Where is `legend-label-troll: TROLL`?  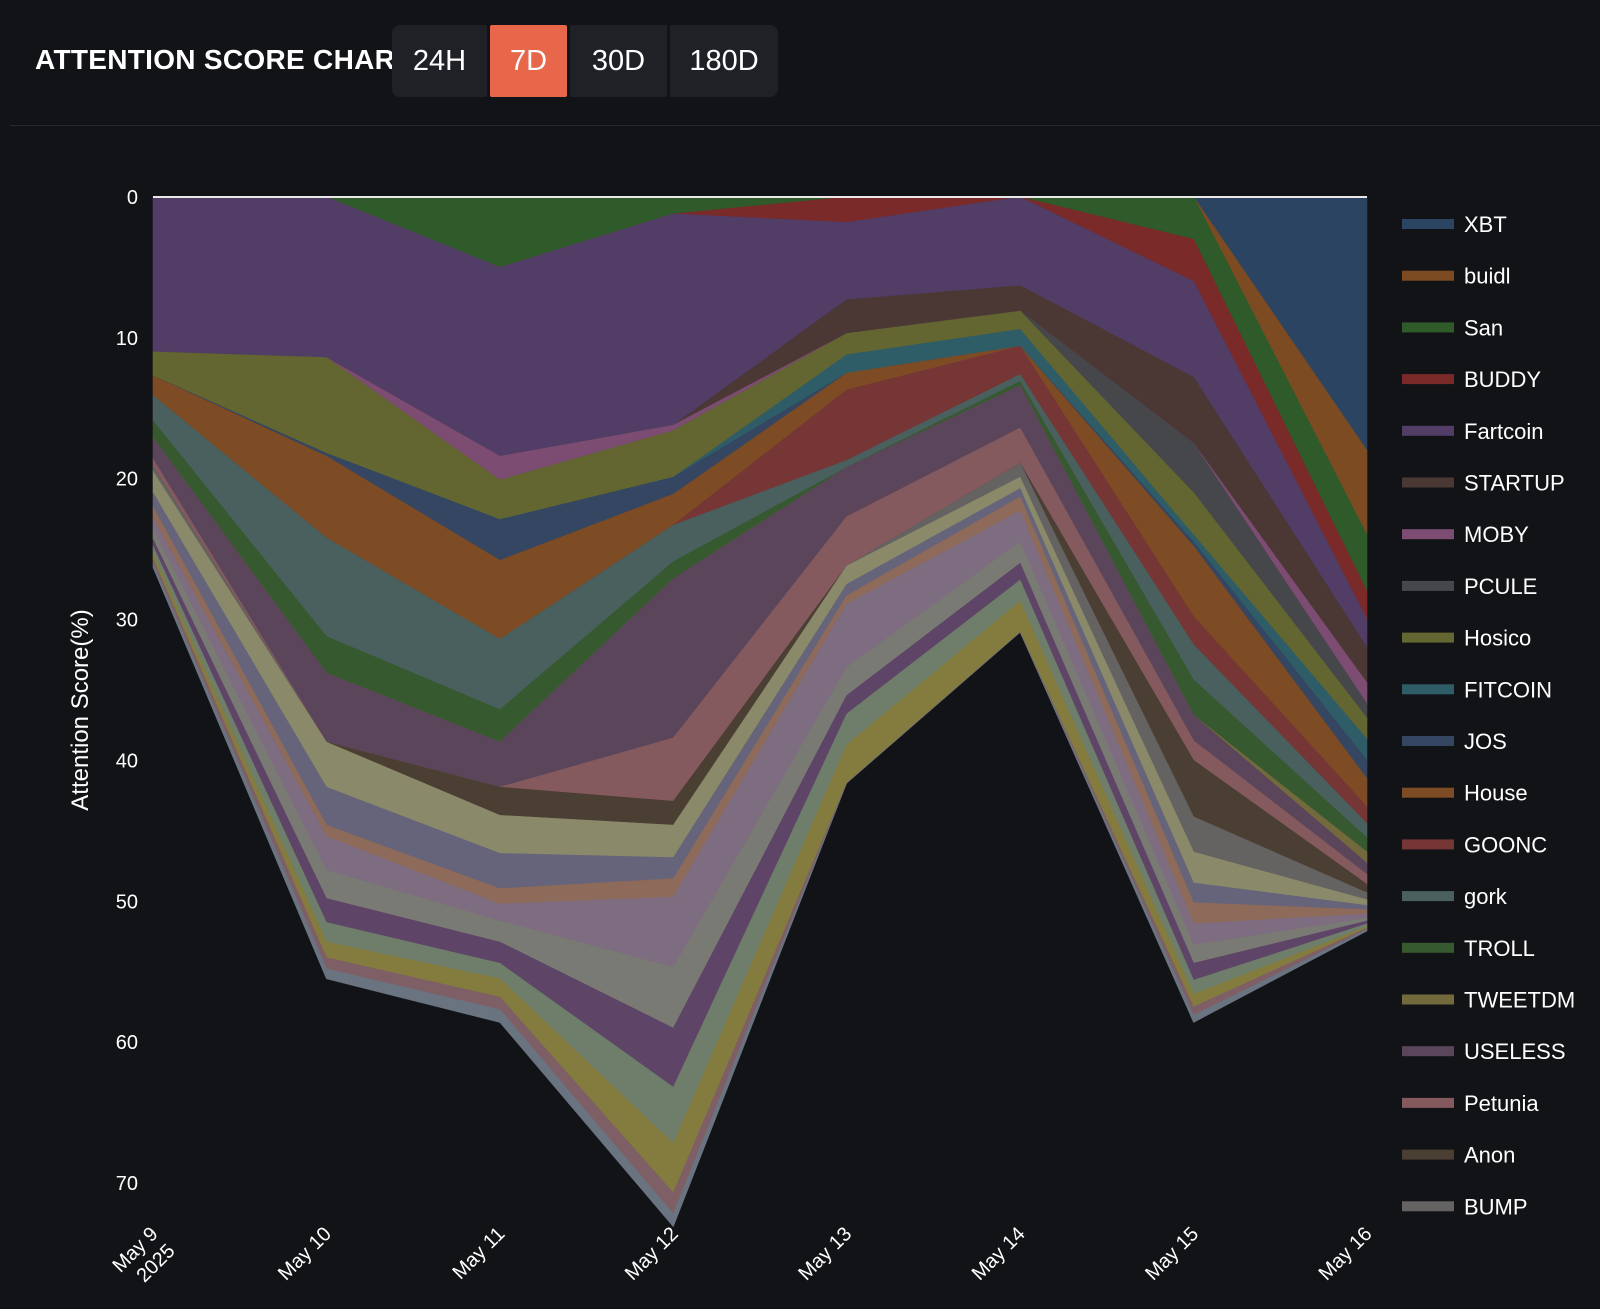 legend-label-troll: TROLL is located at coordinates (1499, 948).